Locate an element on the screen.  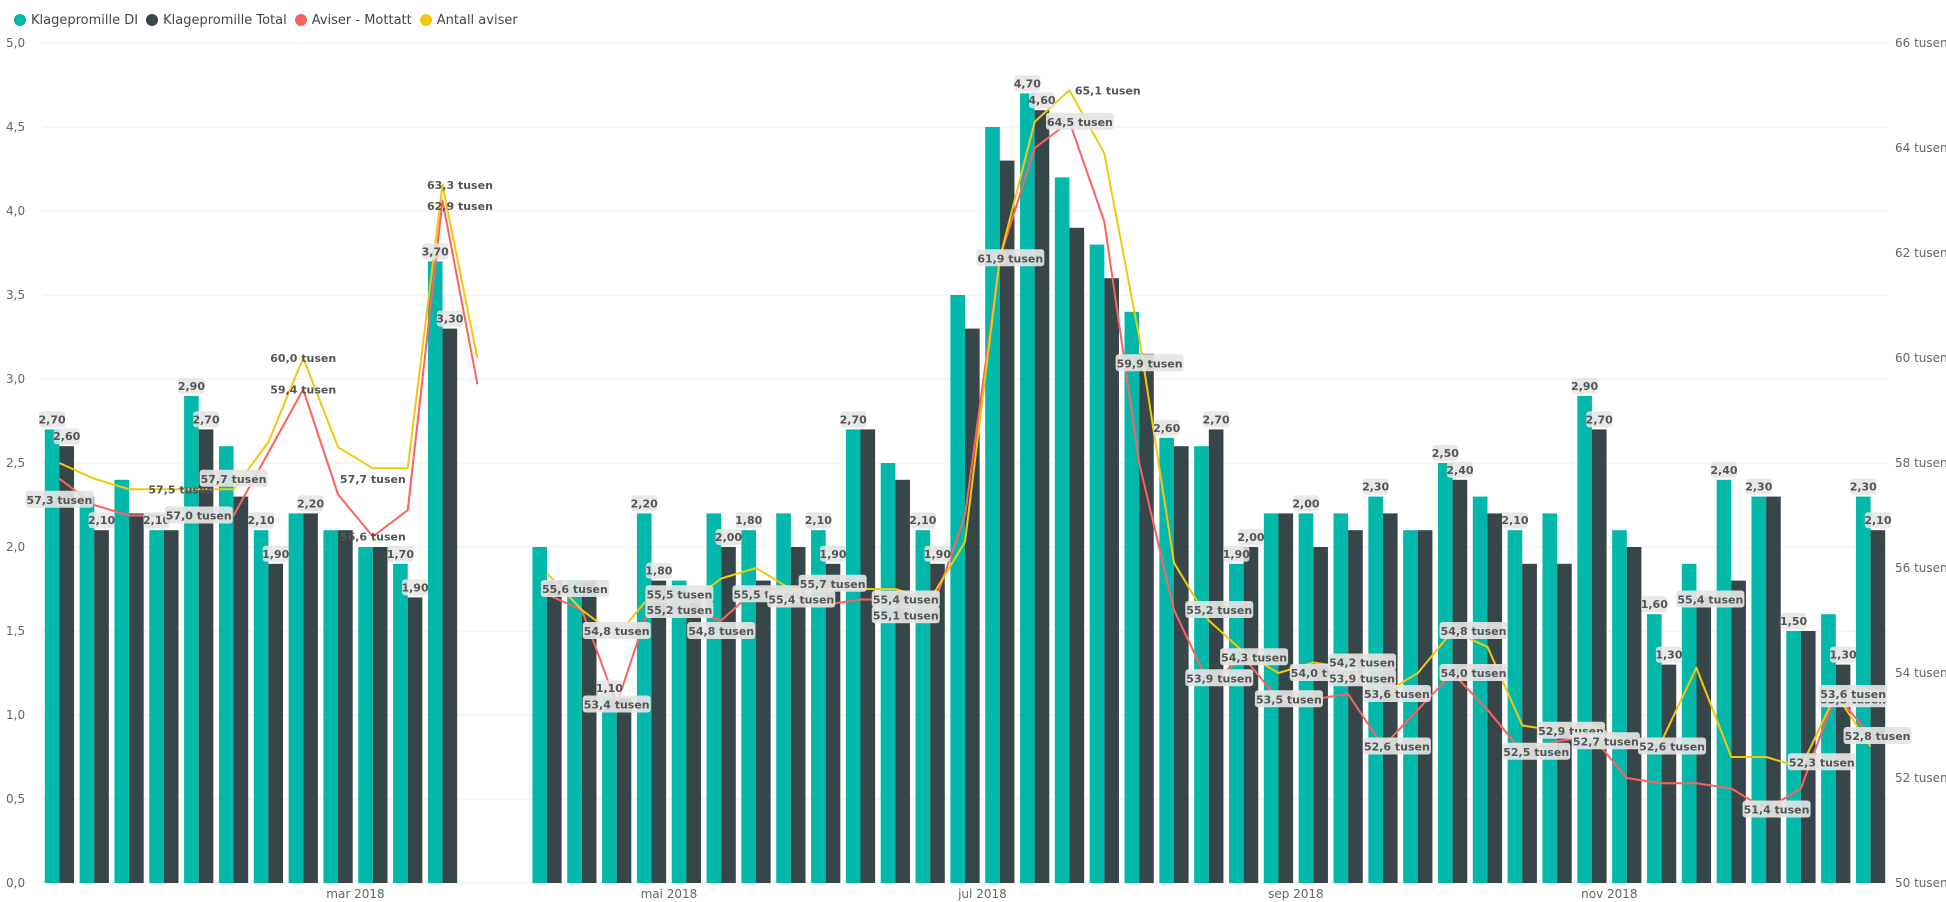
line-data-label: 57,5 tusen is located at coordinates (181, 489).